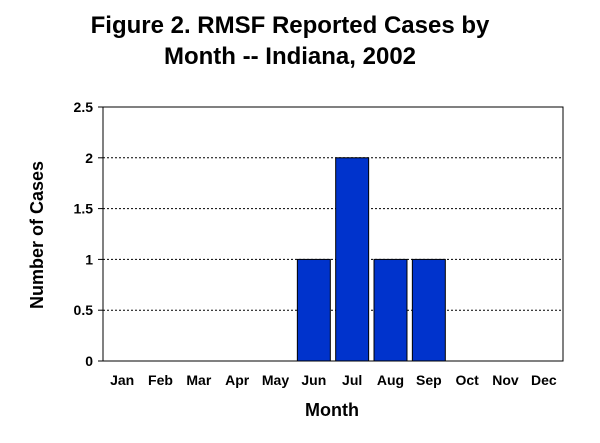 The height and width of the screenshot is (443, 600). Describe the element at coordinates (352, 259) in the screenshot. I see `bar-jul` at that location.